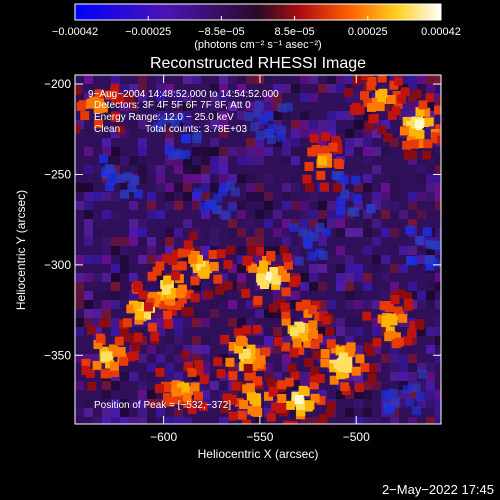 Image resolution: width=500 pixels, height=500 pixels. What do you see at coordinates (259, 437) in the screenshot?
I see `x-tick-label: −550` at bounding box center [259, 437].